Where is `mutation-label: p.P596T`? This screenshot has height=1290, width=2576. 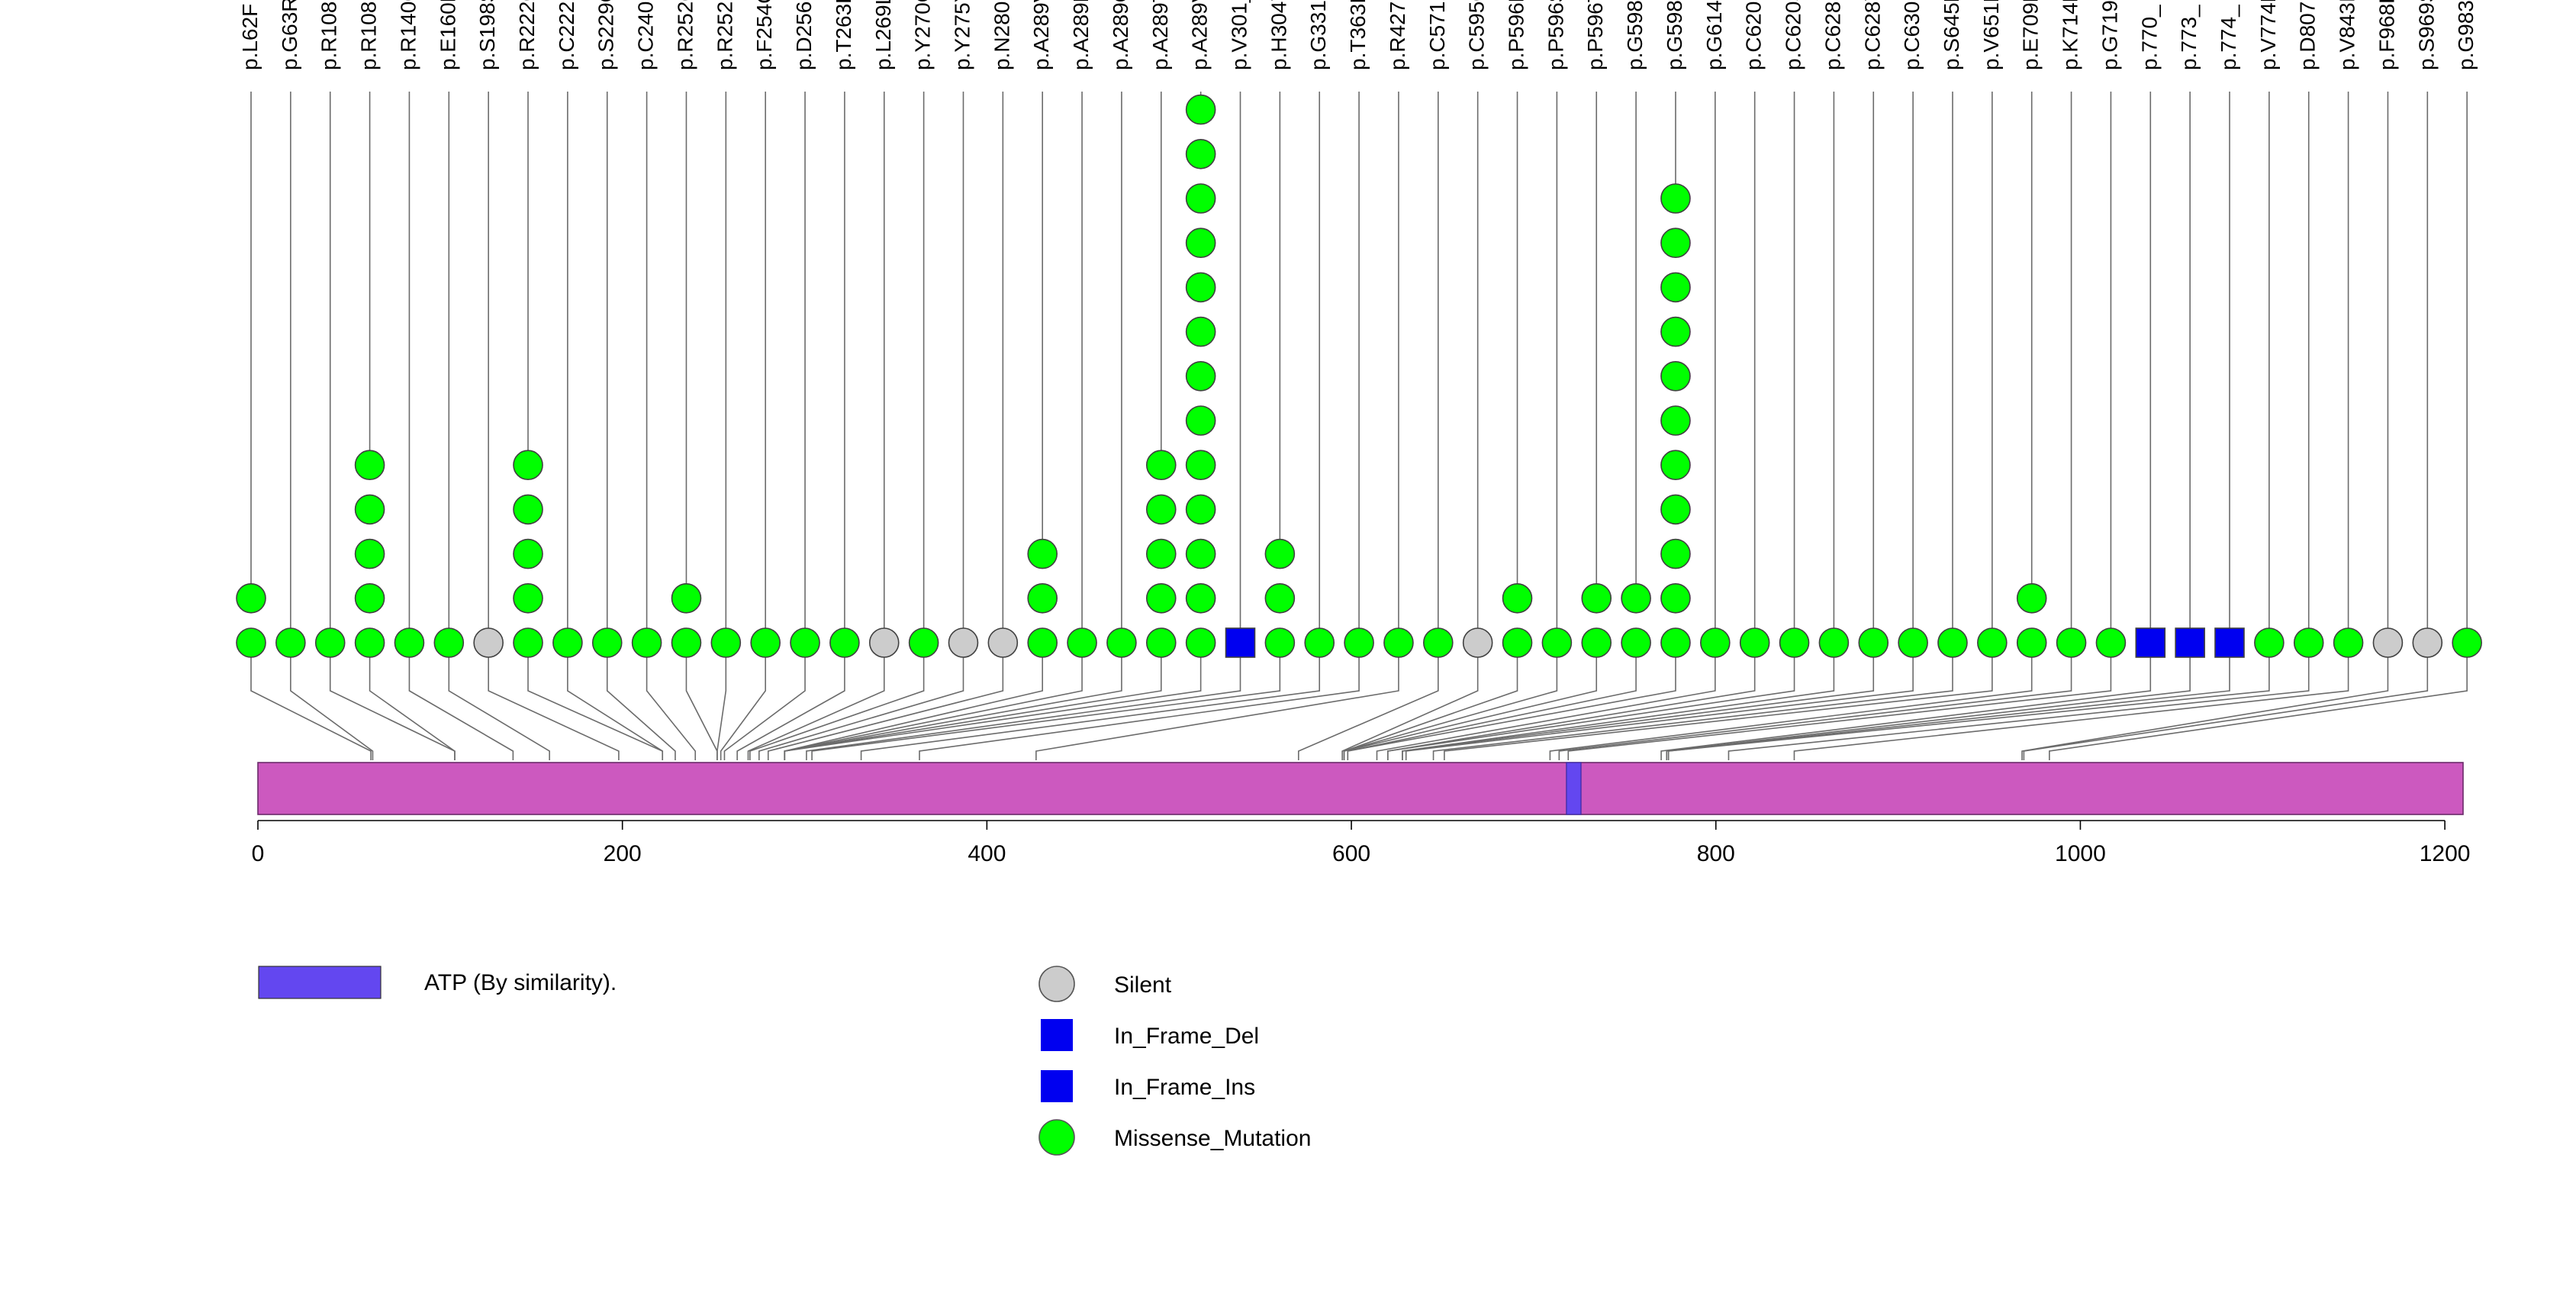
mutation-label: p.P596T is located at coordinates (1595, 35).